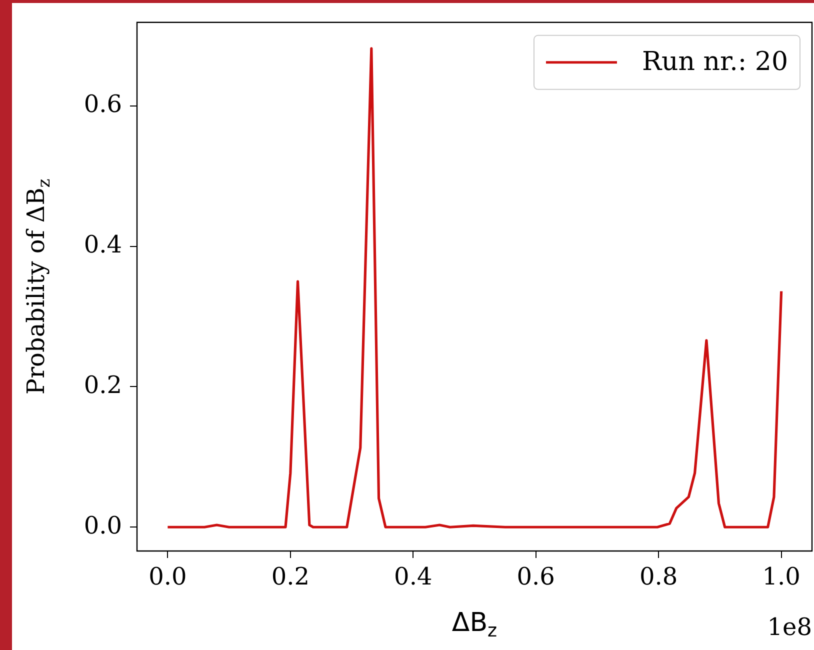 The width and height of the screenshot is (814, 650). I want to click on x-tick-label: 1.0, so click(781, 576).